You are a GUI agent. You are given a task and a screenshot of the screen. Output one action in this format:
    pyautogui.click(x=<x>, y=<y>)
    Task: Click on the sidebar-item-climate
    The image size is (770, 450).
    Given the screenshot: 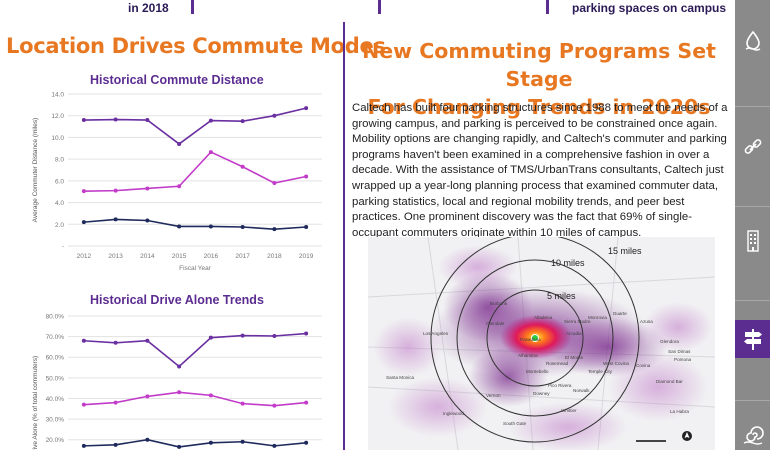 What is the action you would take?
    pyautogui.click(x=752, y=433)
    